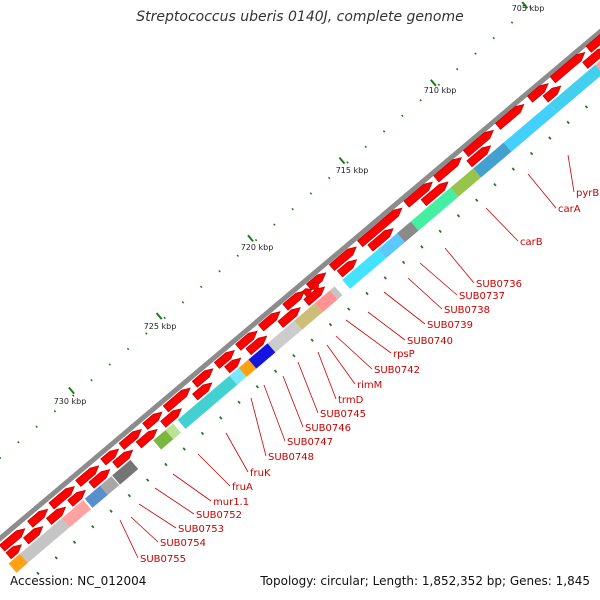  I want to click on gene-label: SUB0754, so click(183, 543).